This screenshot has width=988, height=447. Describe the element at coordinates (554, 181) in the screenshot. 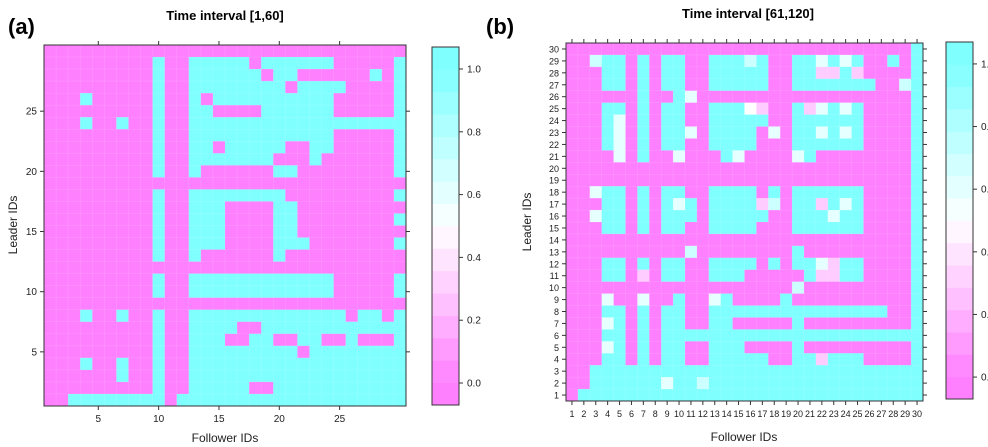

I see `y-tick-label: 19` at that location.